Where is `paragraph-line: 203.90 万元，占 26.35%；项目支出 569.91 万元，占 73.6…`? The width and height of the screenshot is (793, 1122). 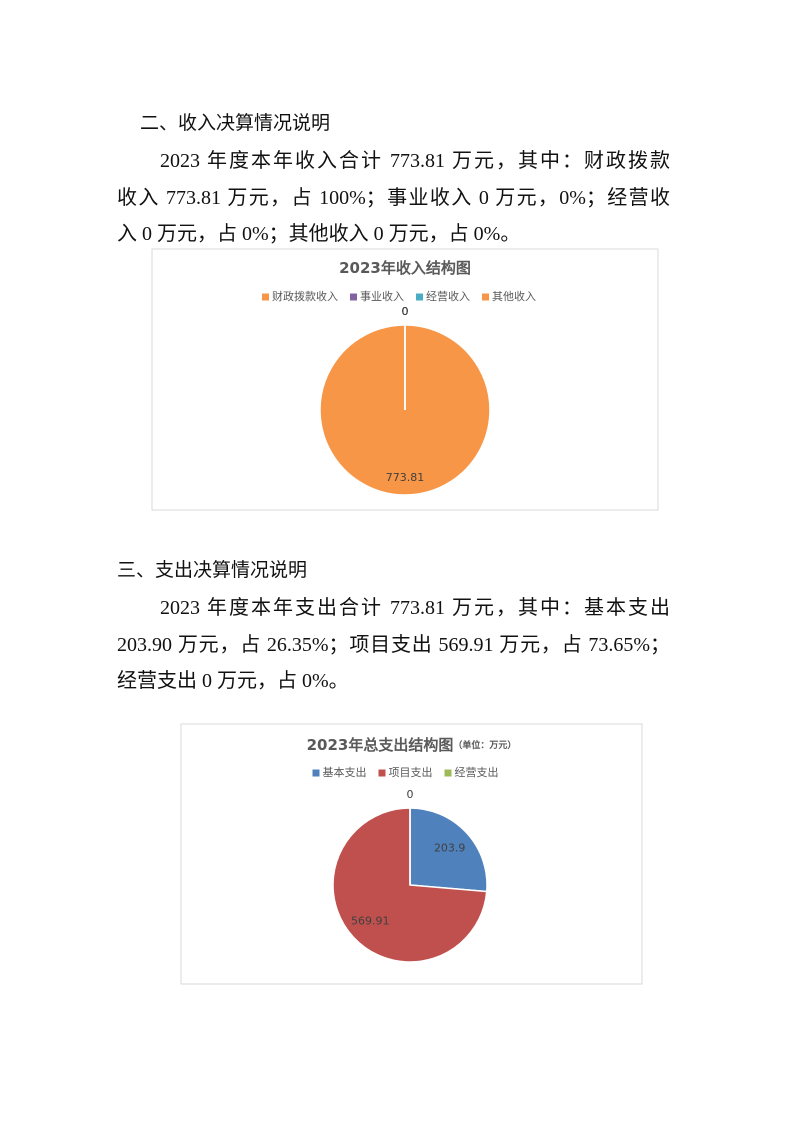
paragraph-line: 203.90 万元，占 26.35%；项目支出 569.91 万元，占 73.6… is located at coordinates (393, 644).